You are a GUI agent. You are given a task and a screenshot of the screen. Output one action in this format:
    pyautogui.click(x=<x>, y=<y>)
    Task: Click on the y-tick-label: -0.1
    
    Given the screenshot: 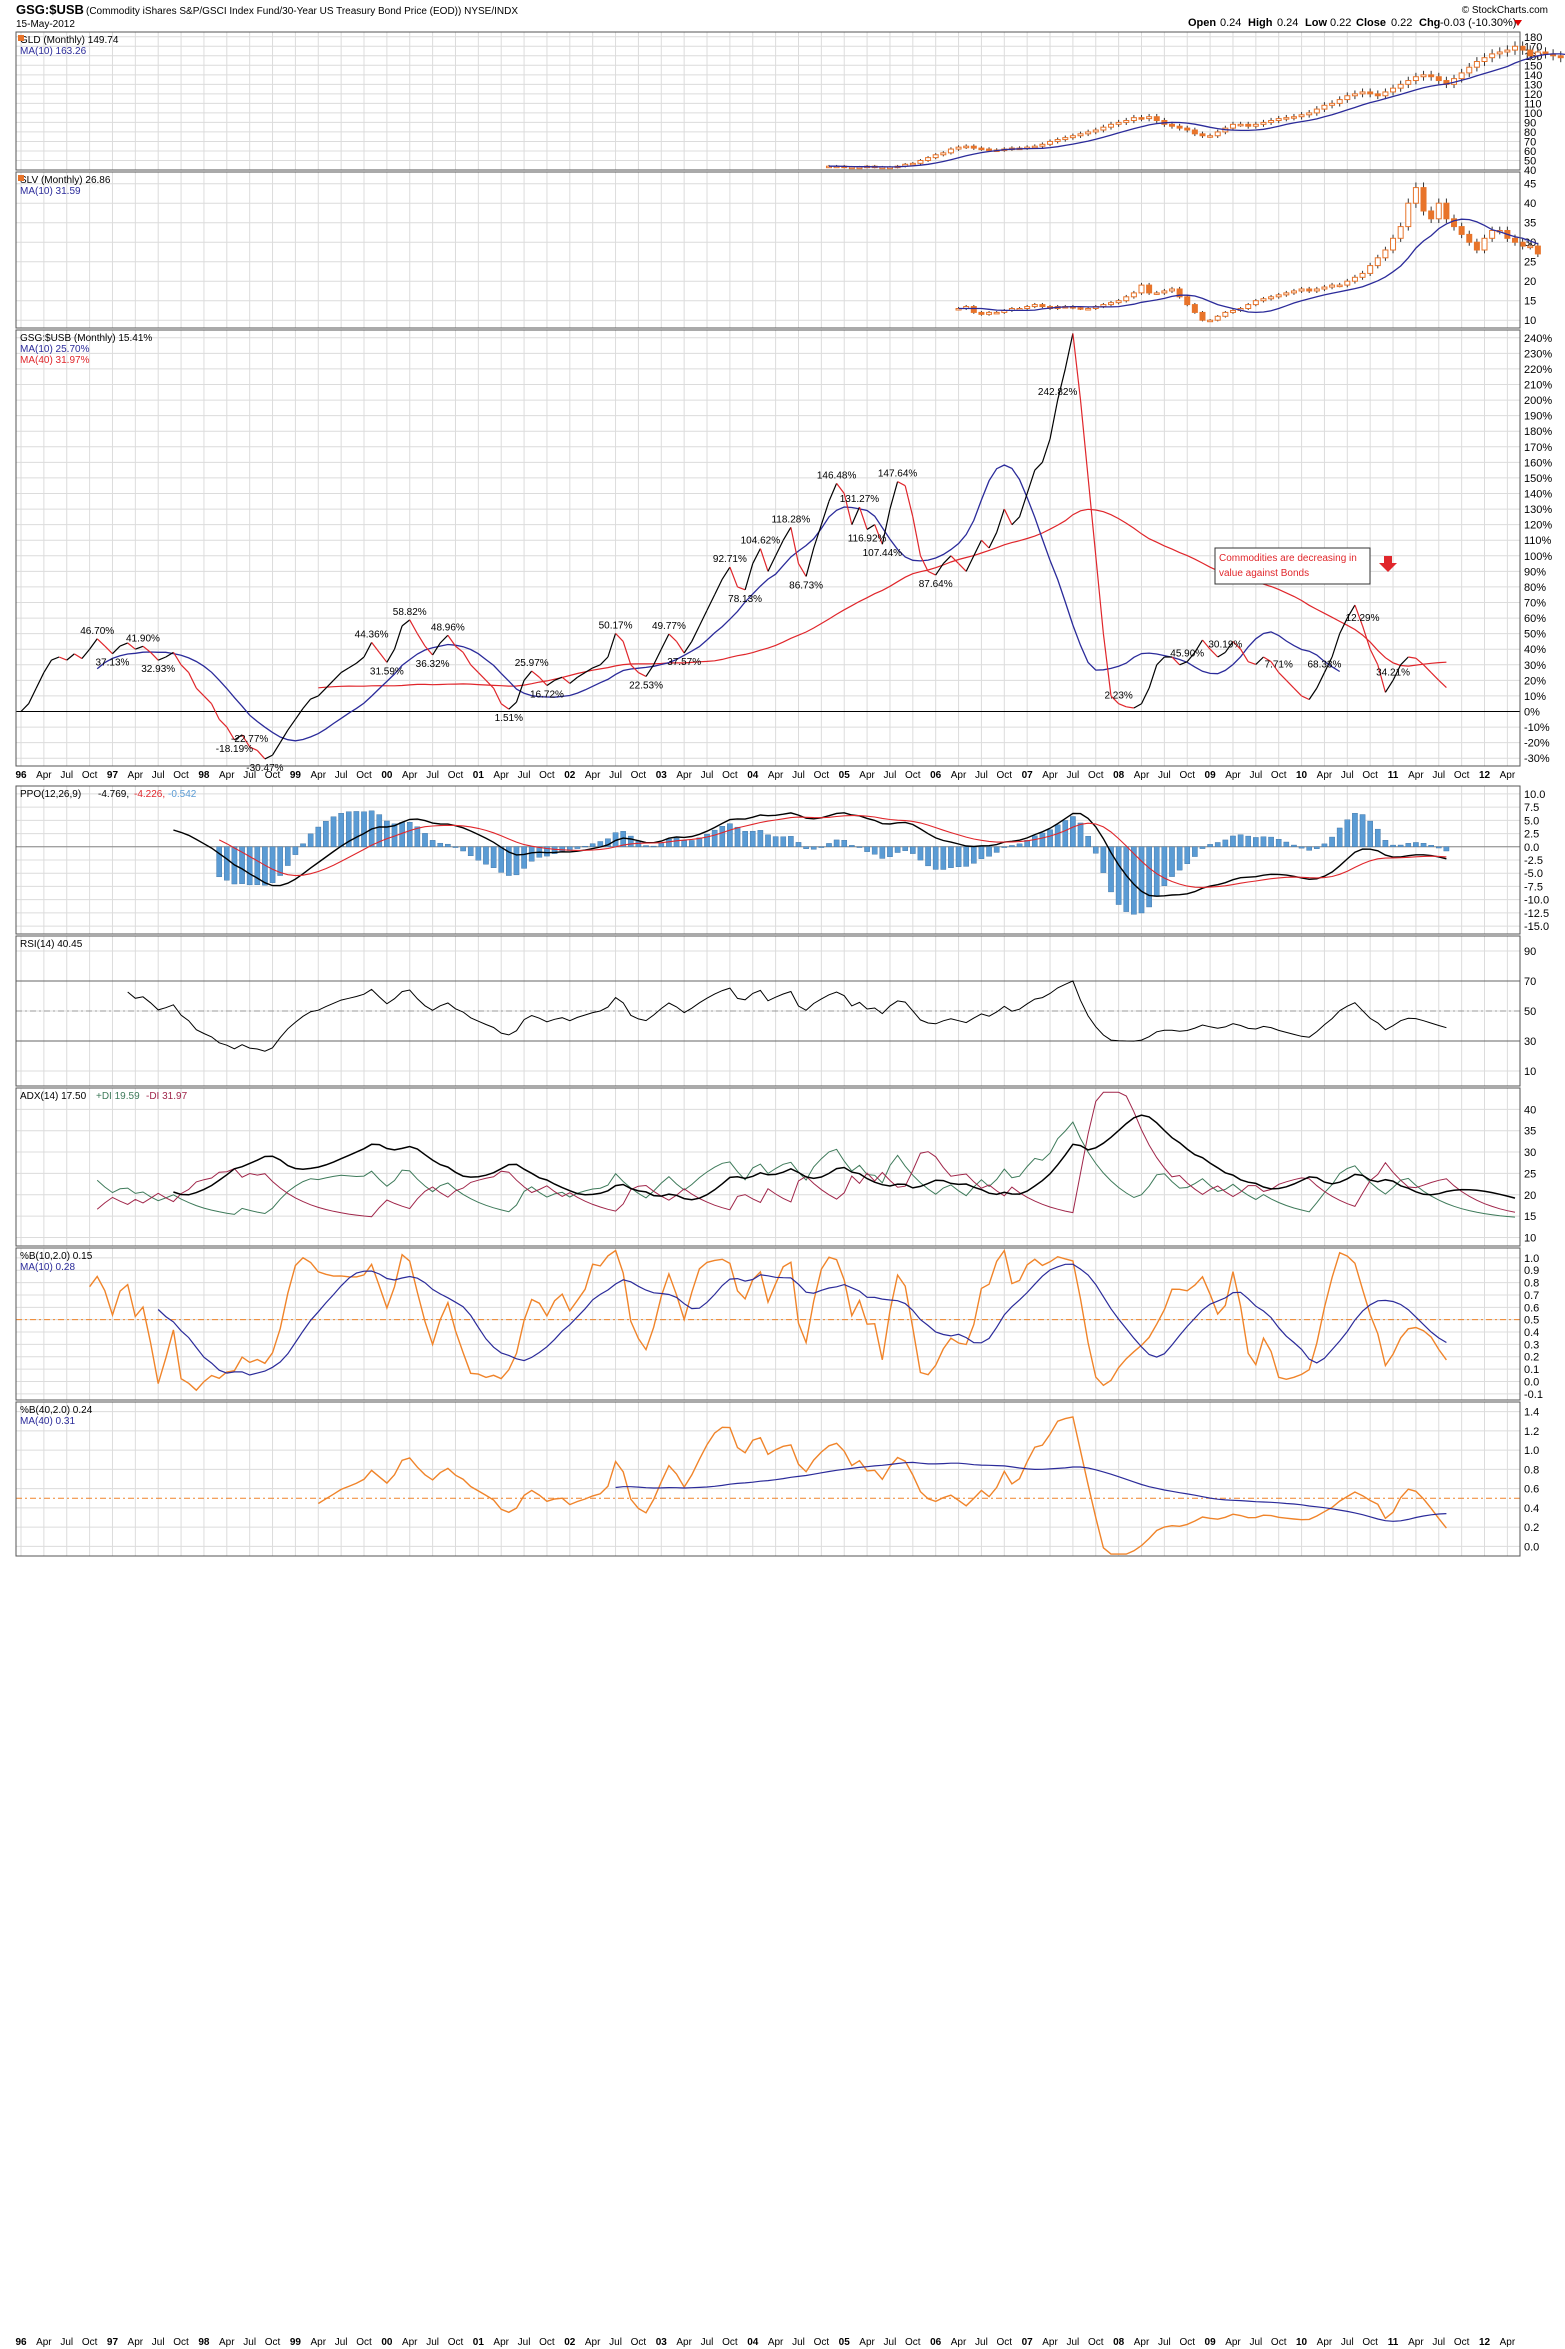 What is the action you would take?
    pyautogui.click(x=1533, y=1395)
    